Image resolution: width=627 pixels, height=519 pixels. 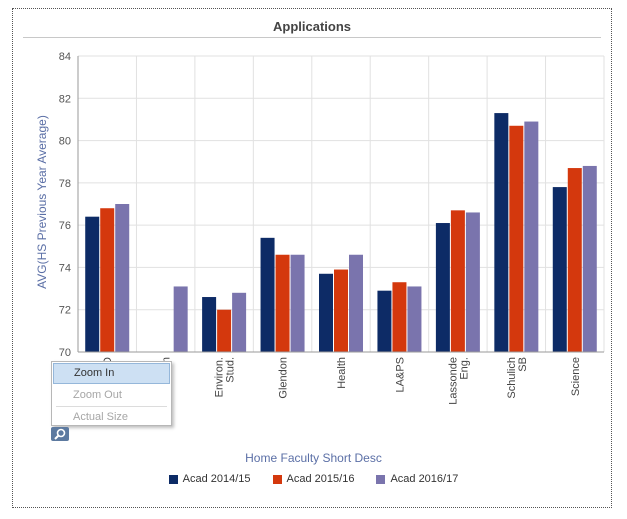 I want to click on y-tick-label: 78, so click(x=65, y=184).